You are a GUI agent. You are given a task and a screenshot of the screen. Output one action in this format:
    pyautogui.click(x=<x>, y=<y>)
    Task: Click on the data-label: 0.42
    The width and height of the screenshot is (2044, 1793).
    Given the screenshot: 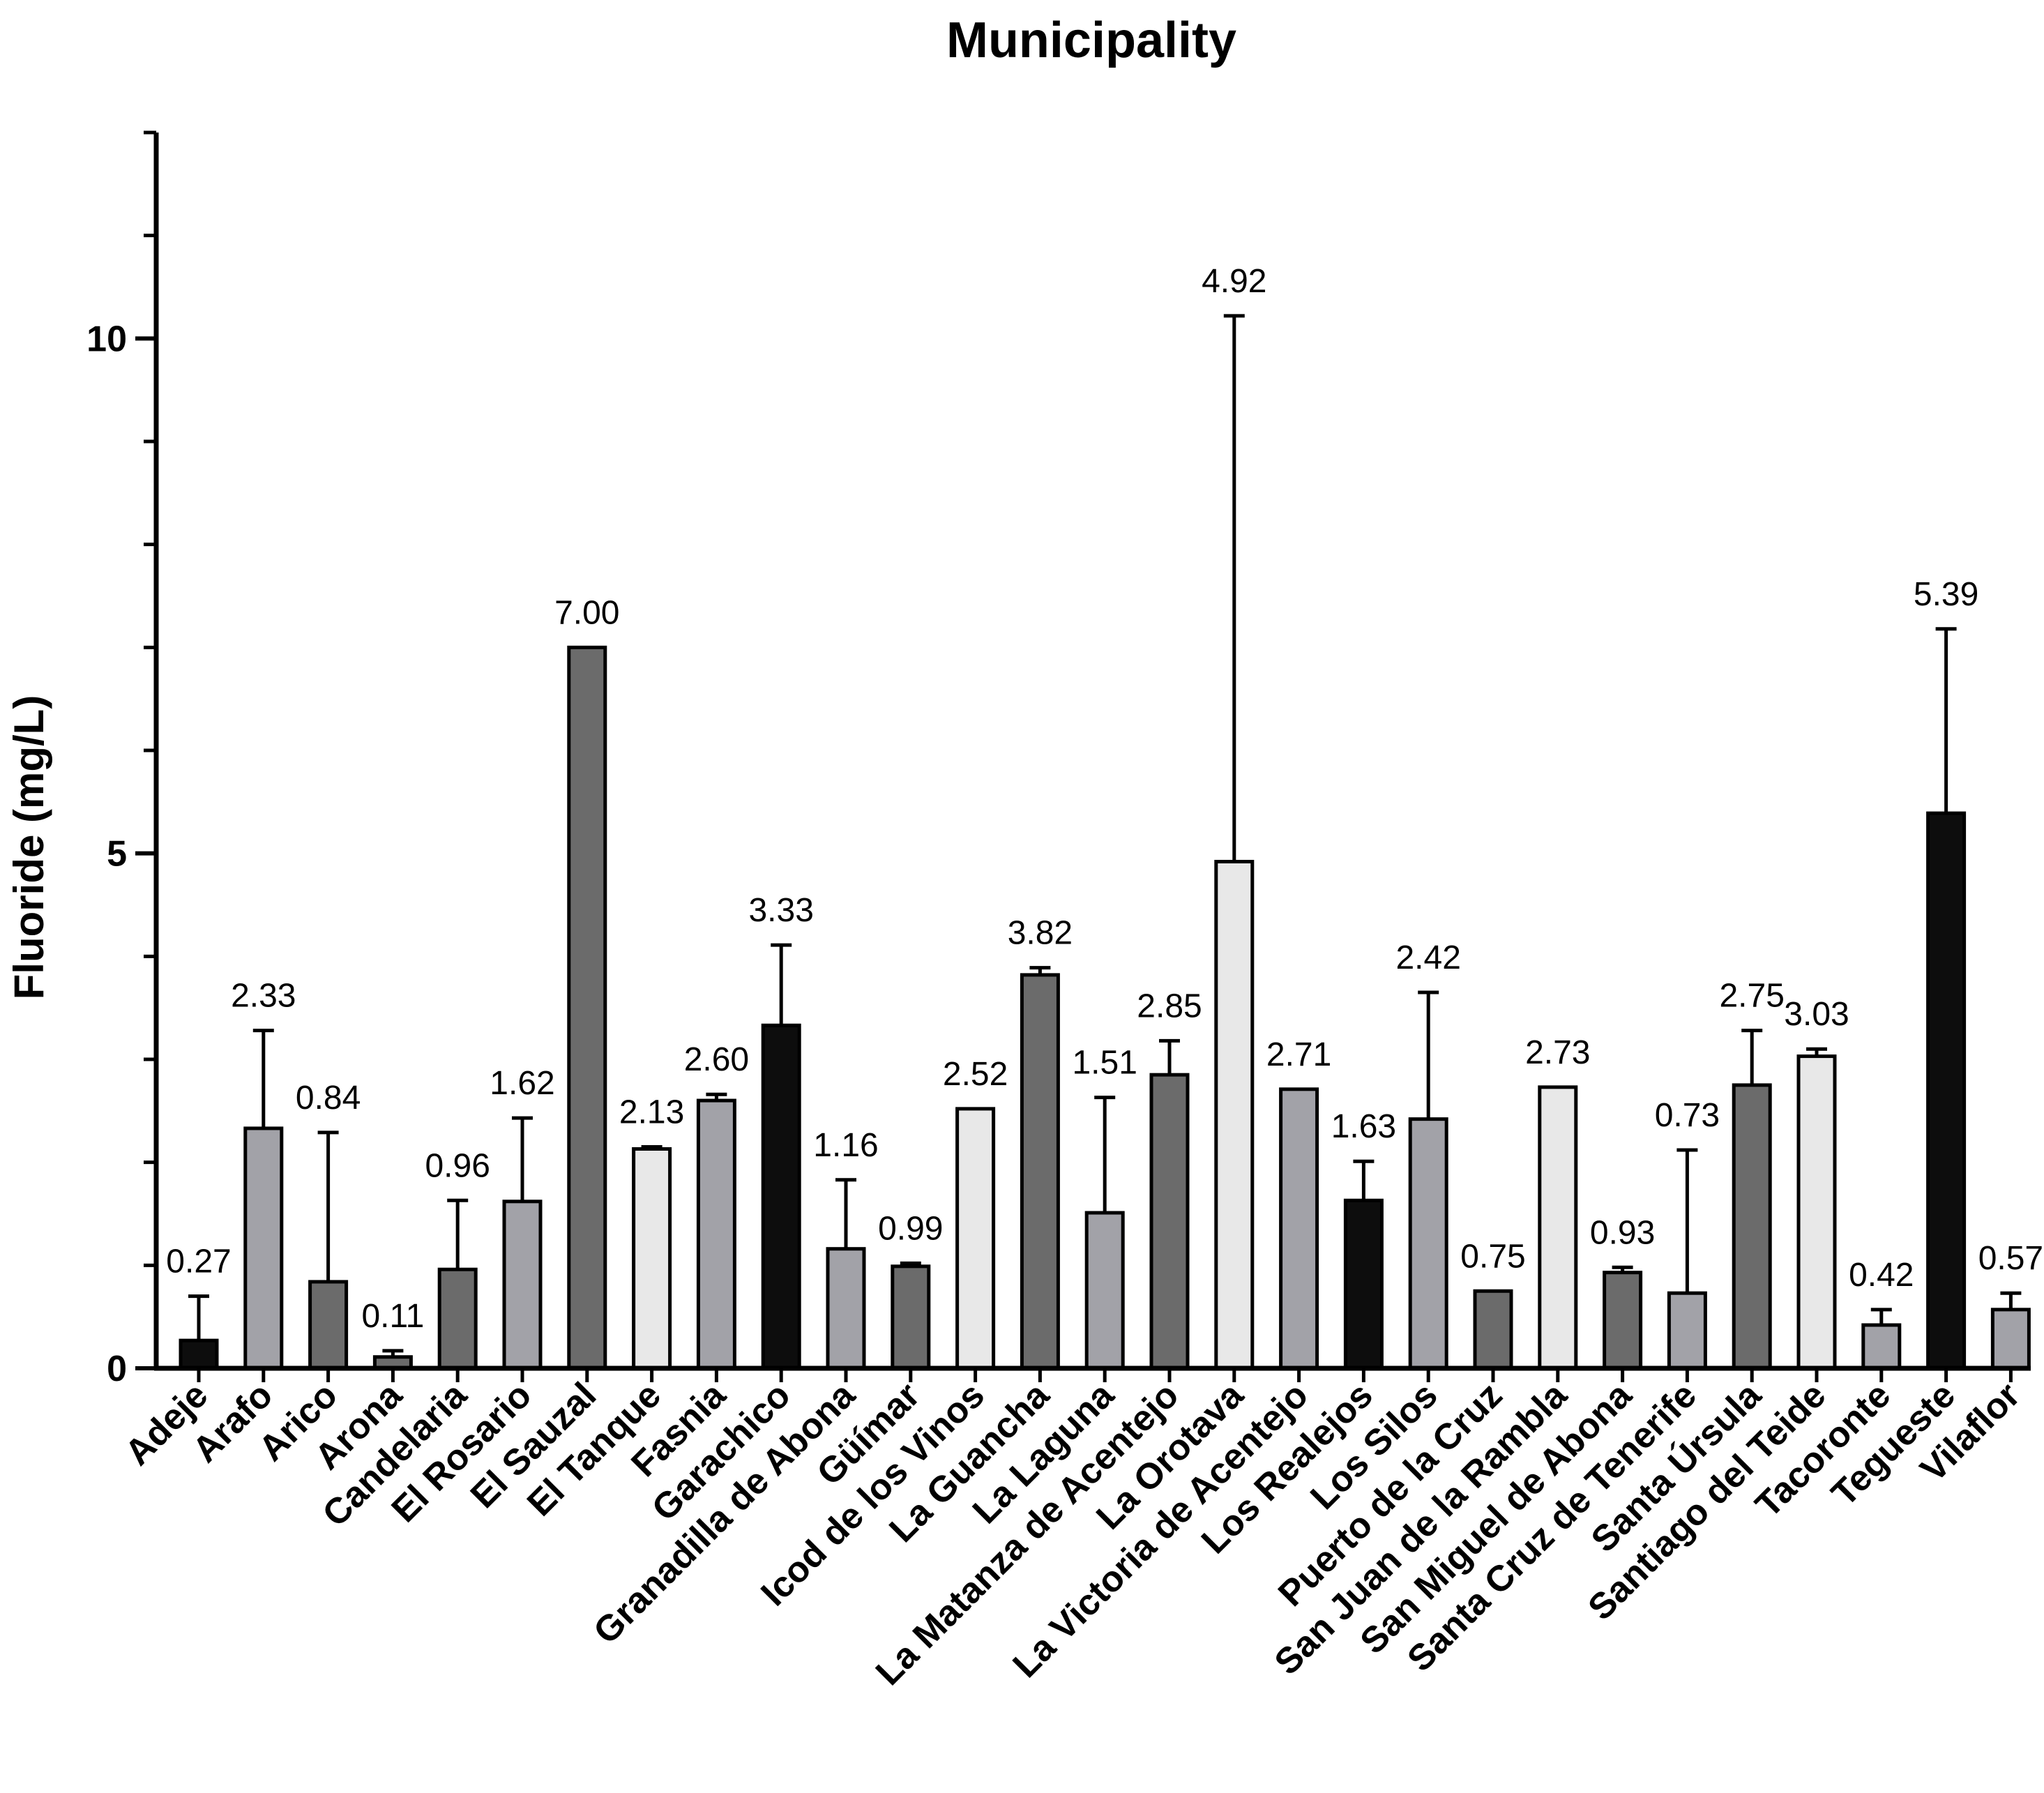 What is the action you would take?
    pyautogui.click(x=1882, y=1275)
    